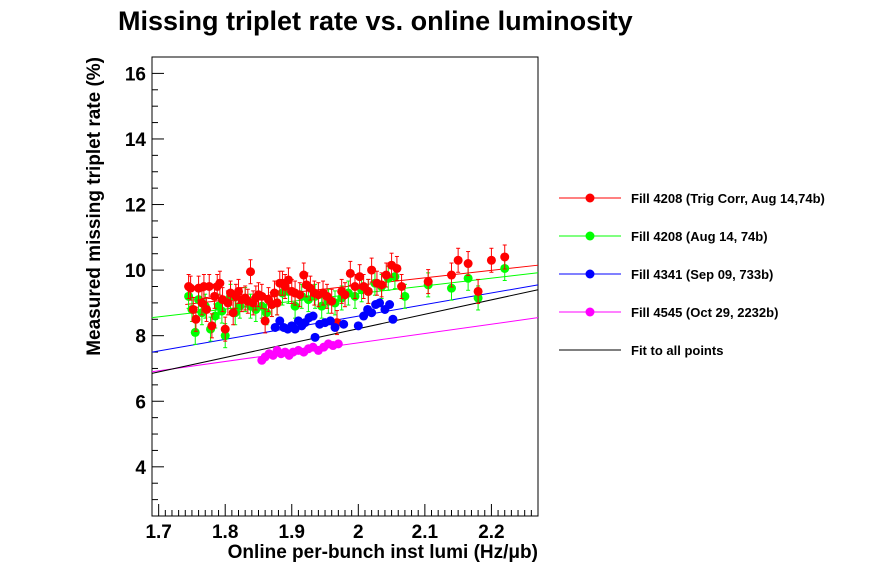 The height and width of the screenshot is (574, 896). What do you see at coordinates (94, 206) in the screenshot?
I see `y-axis-title: Measured missing triplet rate (%)` at bounding box center [94, 206].